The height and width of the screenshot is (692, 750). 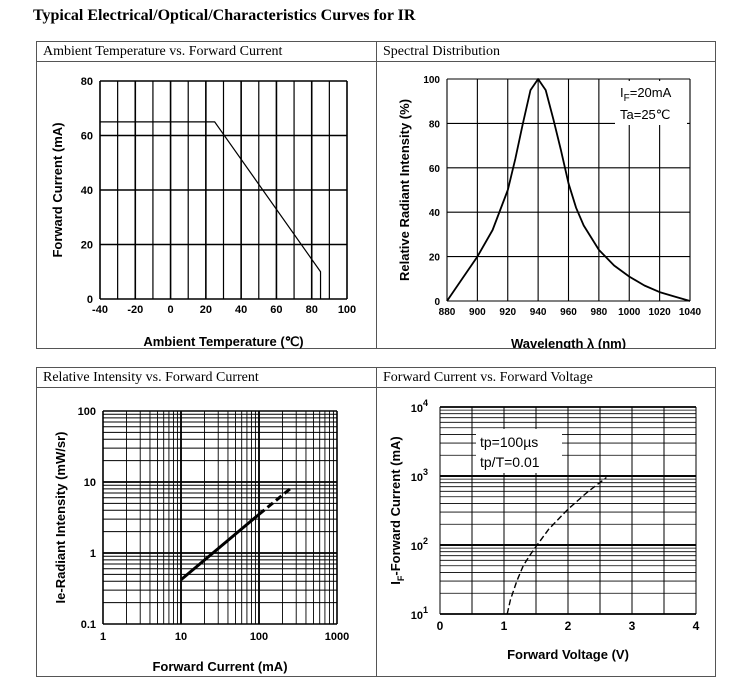 What do you see at coordinates (219, 666) in the screenshot?
I see `x-axis-label: Forward Current (mA)` at bounding box center [219, 666].